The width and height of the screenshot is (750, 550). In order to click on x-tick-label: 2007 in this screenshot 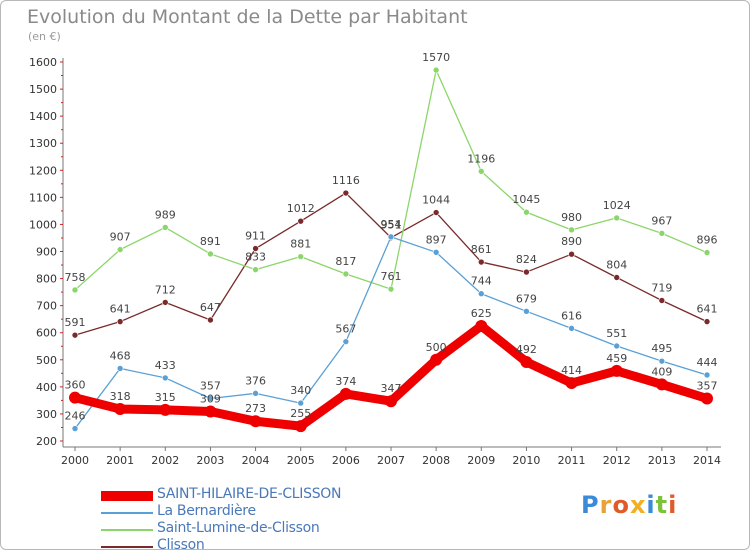, I will do `click(391, 460)`.